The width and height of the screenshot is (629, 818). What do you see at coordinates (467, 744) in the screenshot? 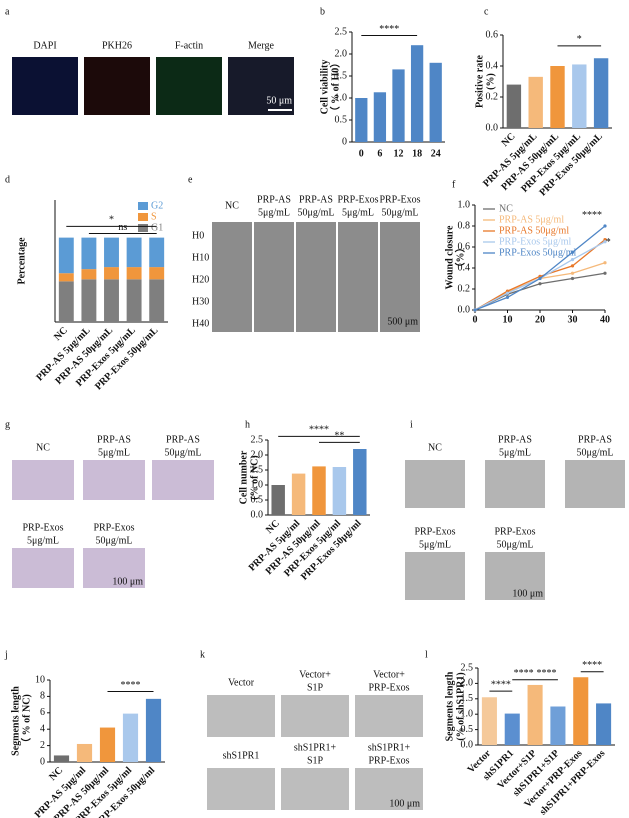
I see `y-tick-label: 0.0` at bounding box center [467, 744].